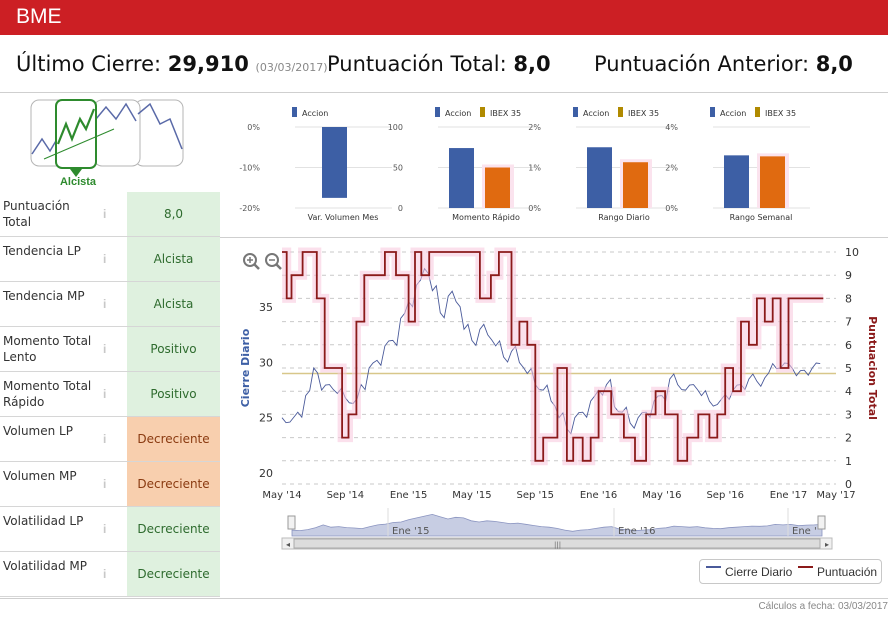  I want to click on last-close-date: (03/03/2017), so click(291, 67).